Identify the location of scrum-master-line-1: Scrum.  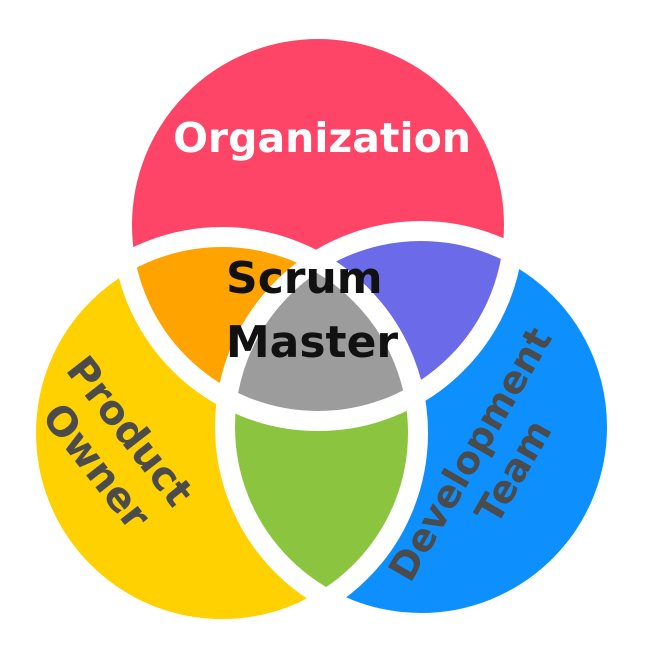
(304, 278).